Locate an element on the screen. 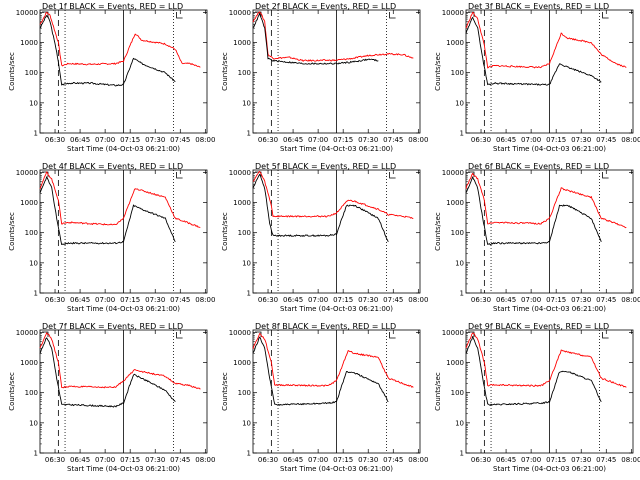 The width and height of the screenshot is (640, 480). panel-title: Det 2f BLACK = Events, RED = LLD is located at coordinates (325, 6).